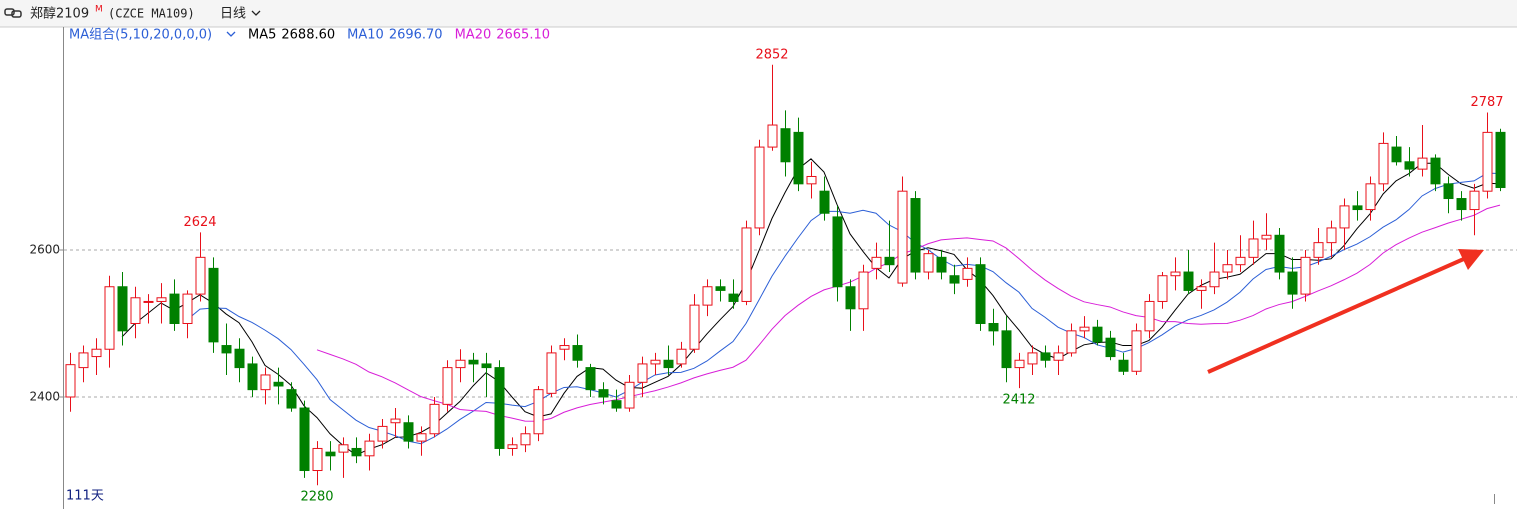  Describe the element at coordinates (233, 14) in the screenshot. I see `period-selector: 日线` at that location.